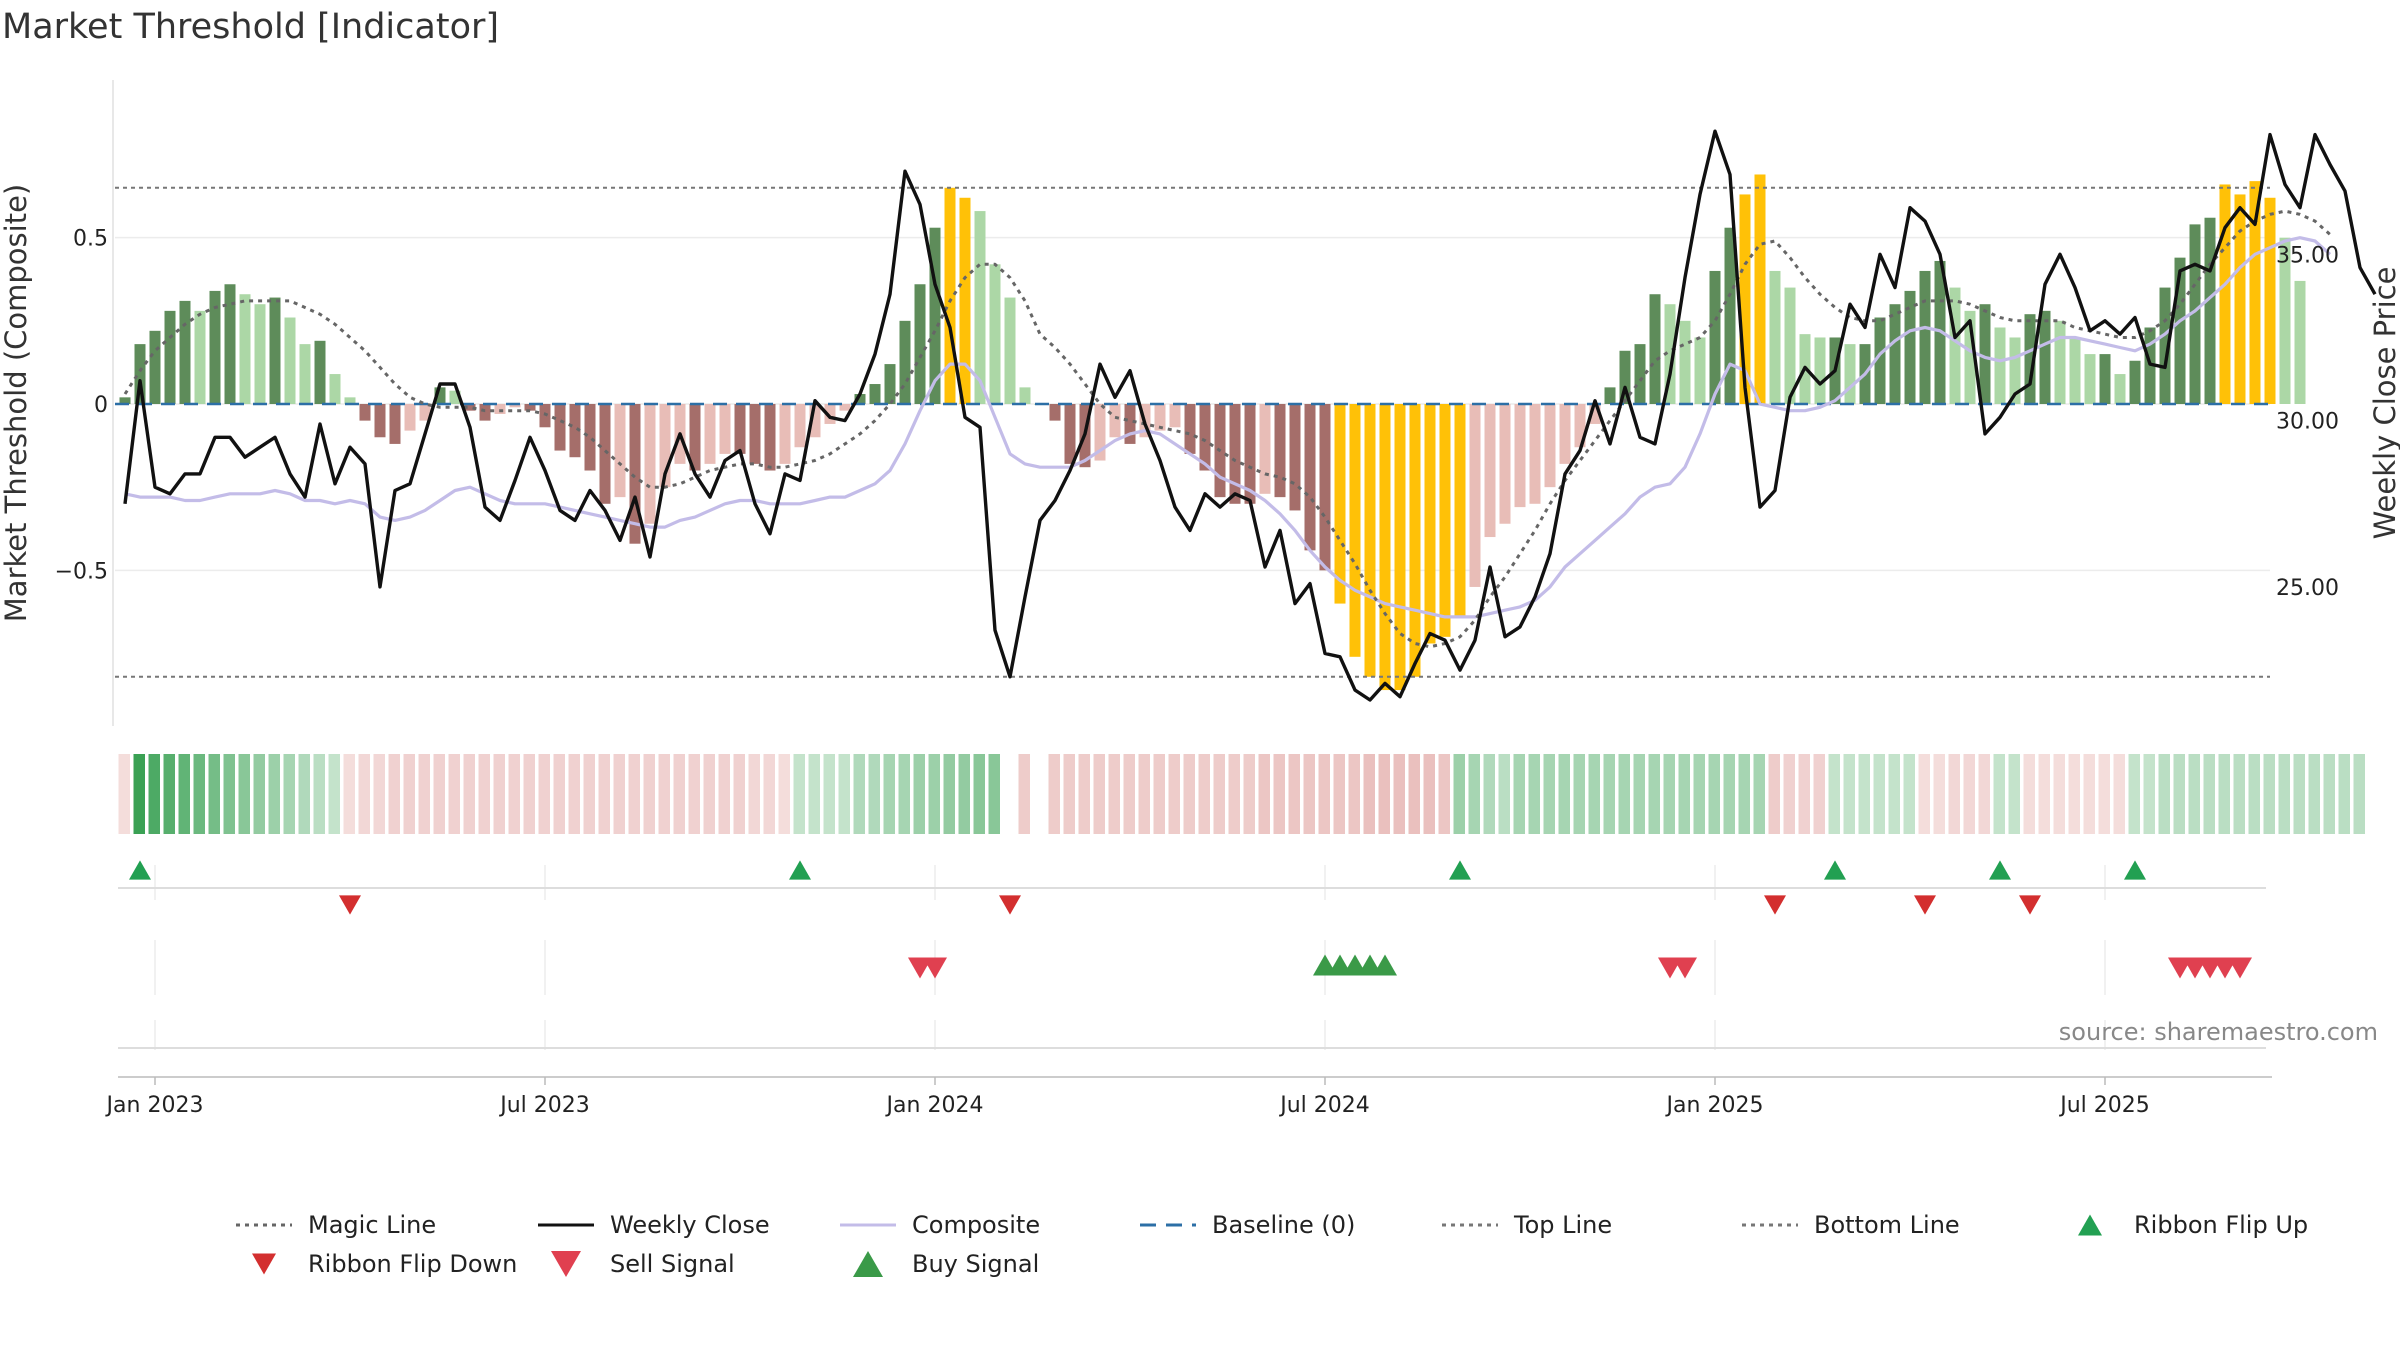 The image size is (2400, 1350). Describe the element at coordinates (2218, 1032) in the screenshot. I see `source-text: source: sharemaestro.com` at that location.